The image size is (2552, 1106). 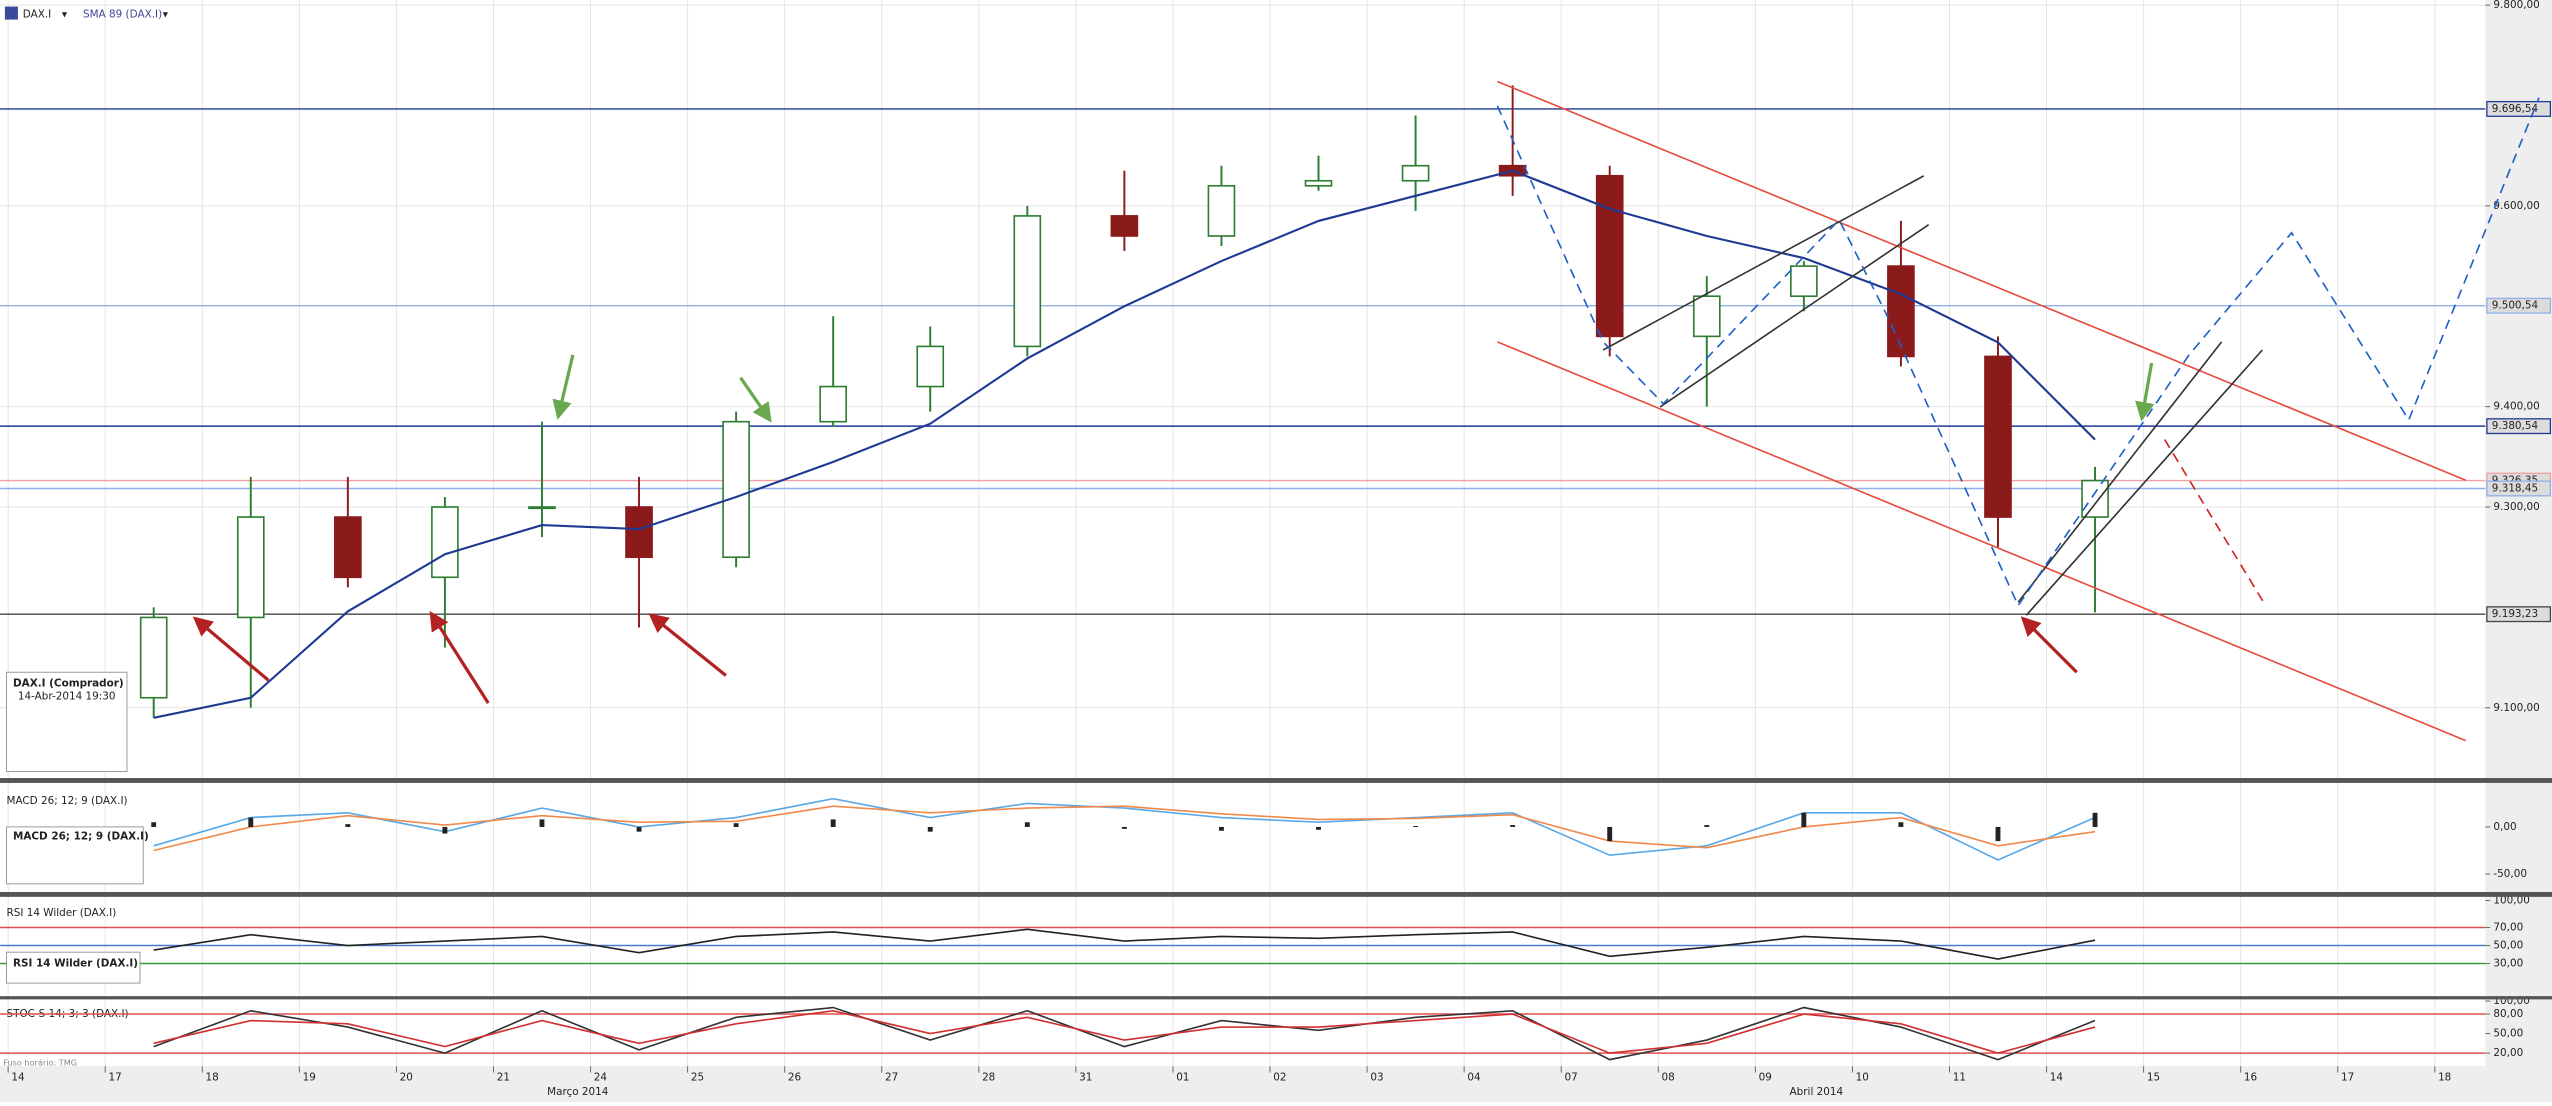 What do you see at coordinates (77, 855) in the screenshot?
I see `macd-legend: MACD 26; 12; 9 (DAX.I)` at bounding box center [77, 855].